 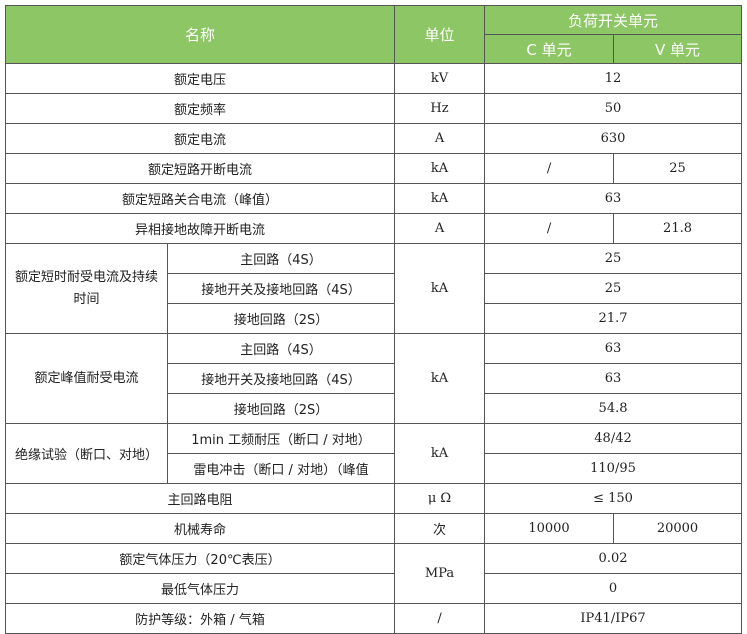 I want to click on row-value: 12, so click(x=613, y=78).